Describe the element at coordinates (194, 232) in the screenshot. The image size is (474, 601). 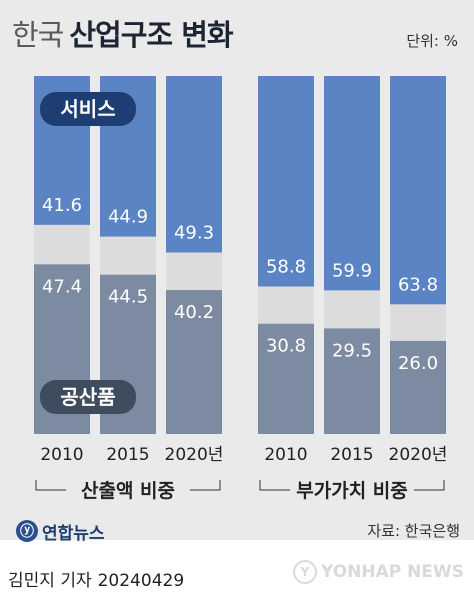
I see `value-label-service-0-2: 49.3` at that location.